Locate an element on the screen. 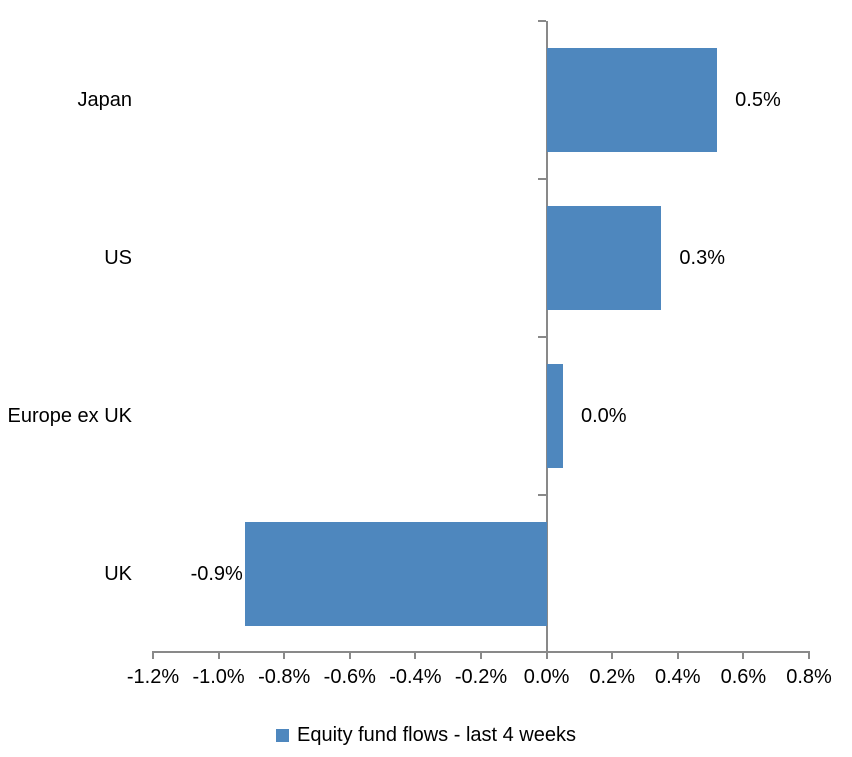  x-tick-label: 0.6% is located at coordinates (743, 677).